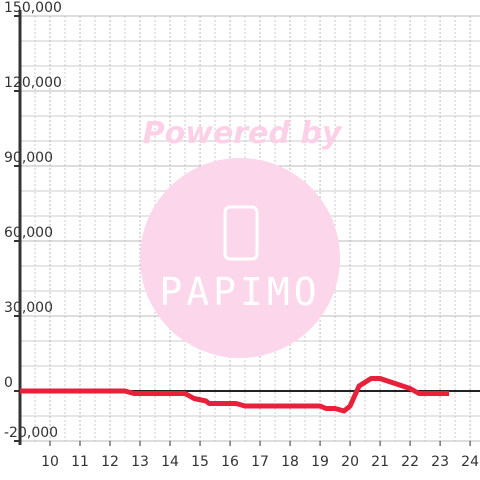  I want to click on x-tick-label: 17, so click(260, 462).